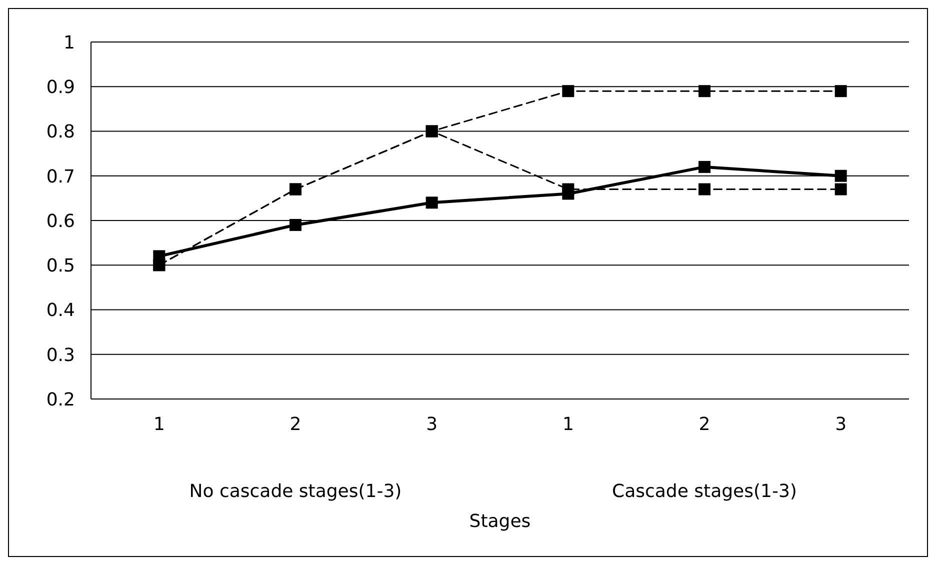 This screenshot has width=936, height=565. Describe the element at coordinates (60, 266) in the screenshot. I see `y-tick-label: 0.5` at that location.